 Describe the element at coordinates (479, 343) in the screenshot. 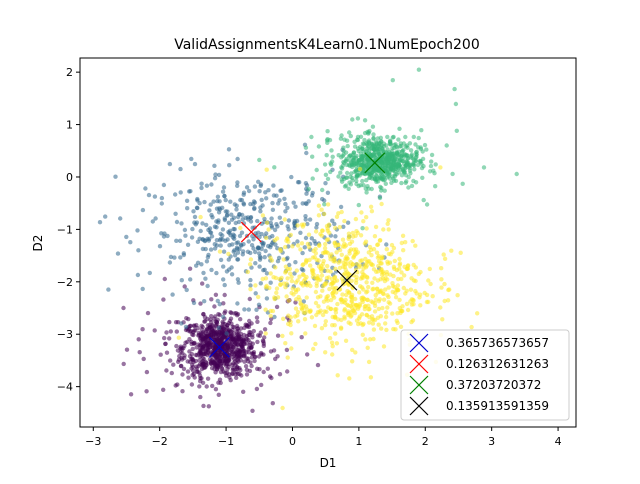

I see `legend-entry: 0.365736573657` at that location.